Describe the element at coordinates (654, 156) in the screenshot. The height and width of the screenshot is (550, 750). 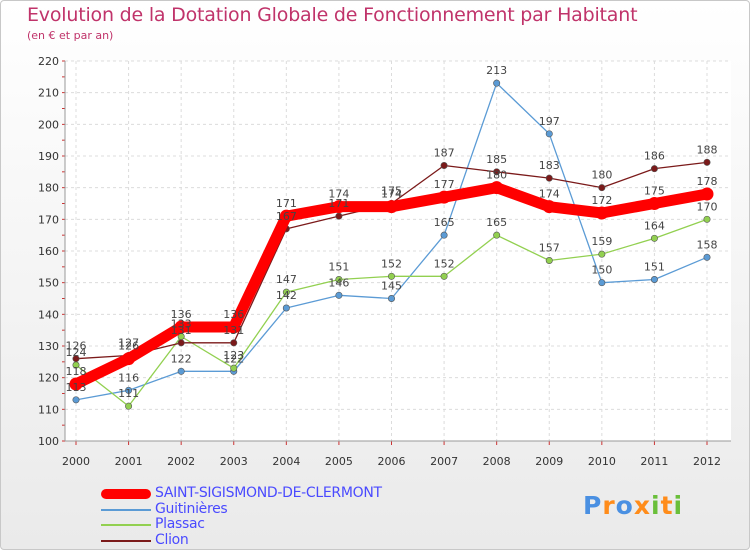
I see `data-label-clion: 186` at that location.